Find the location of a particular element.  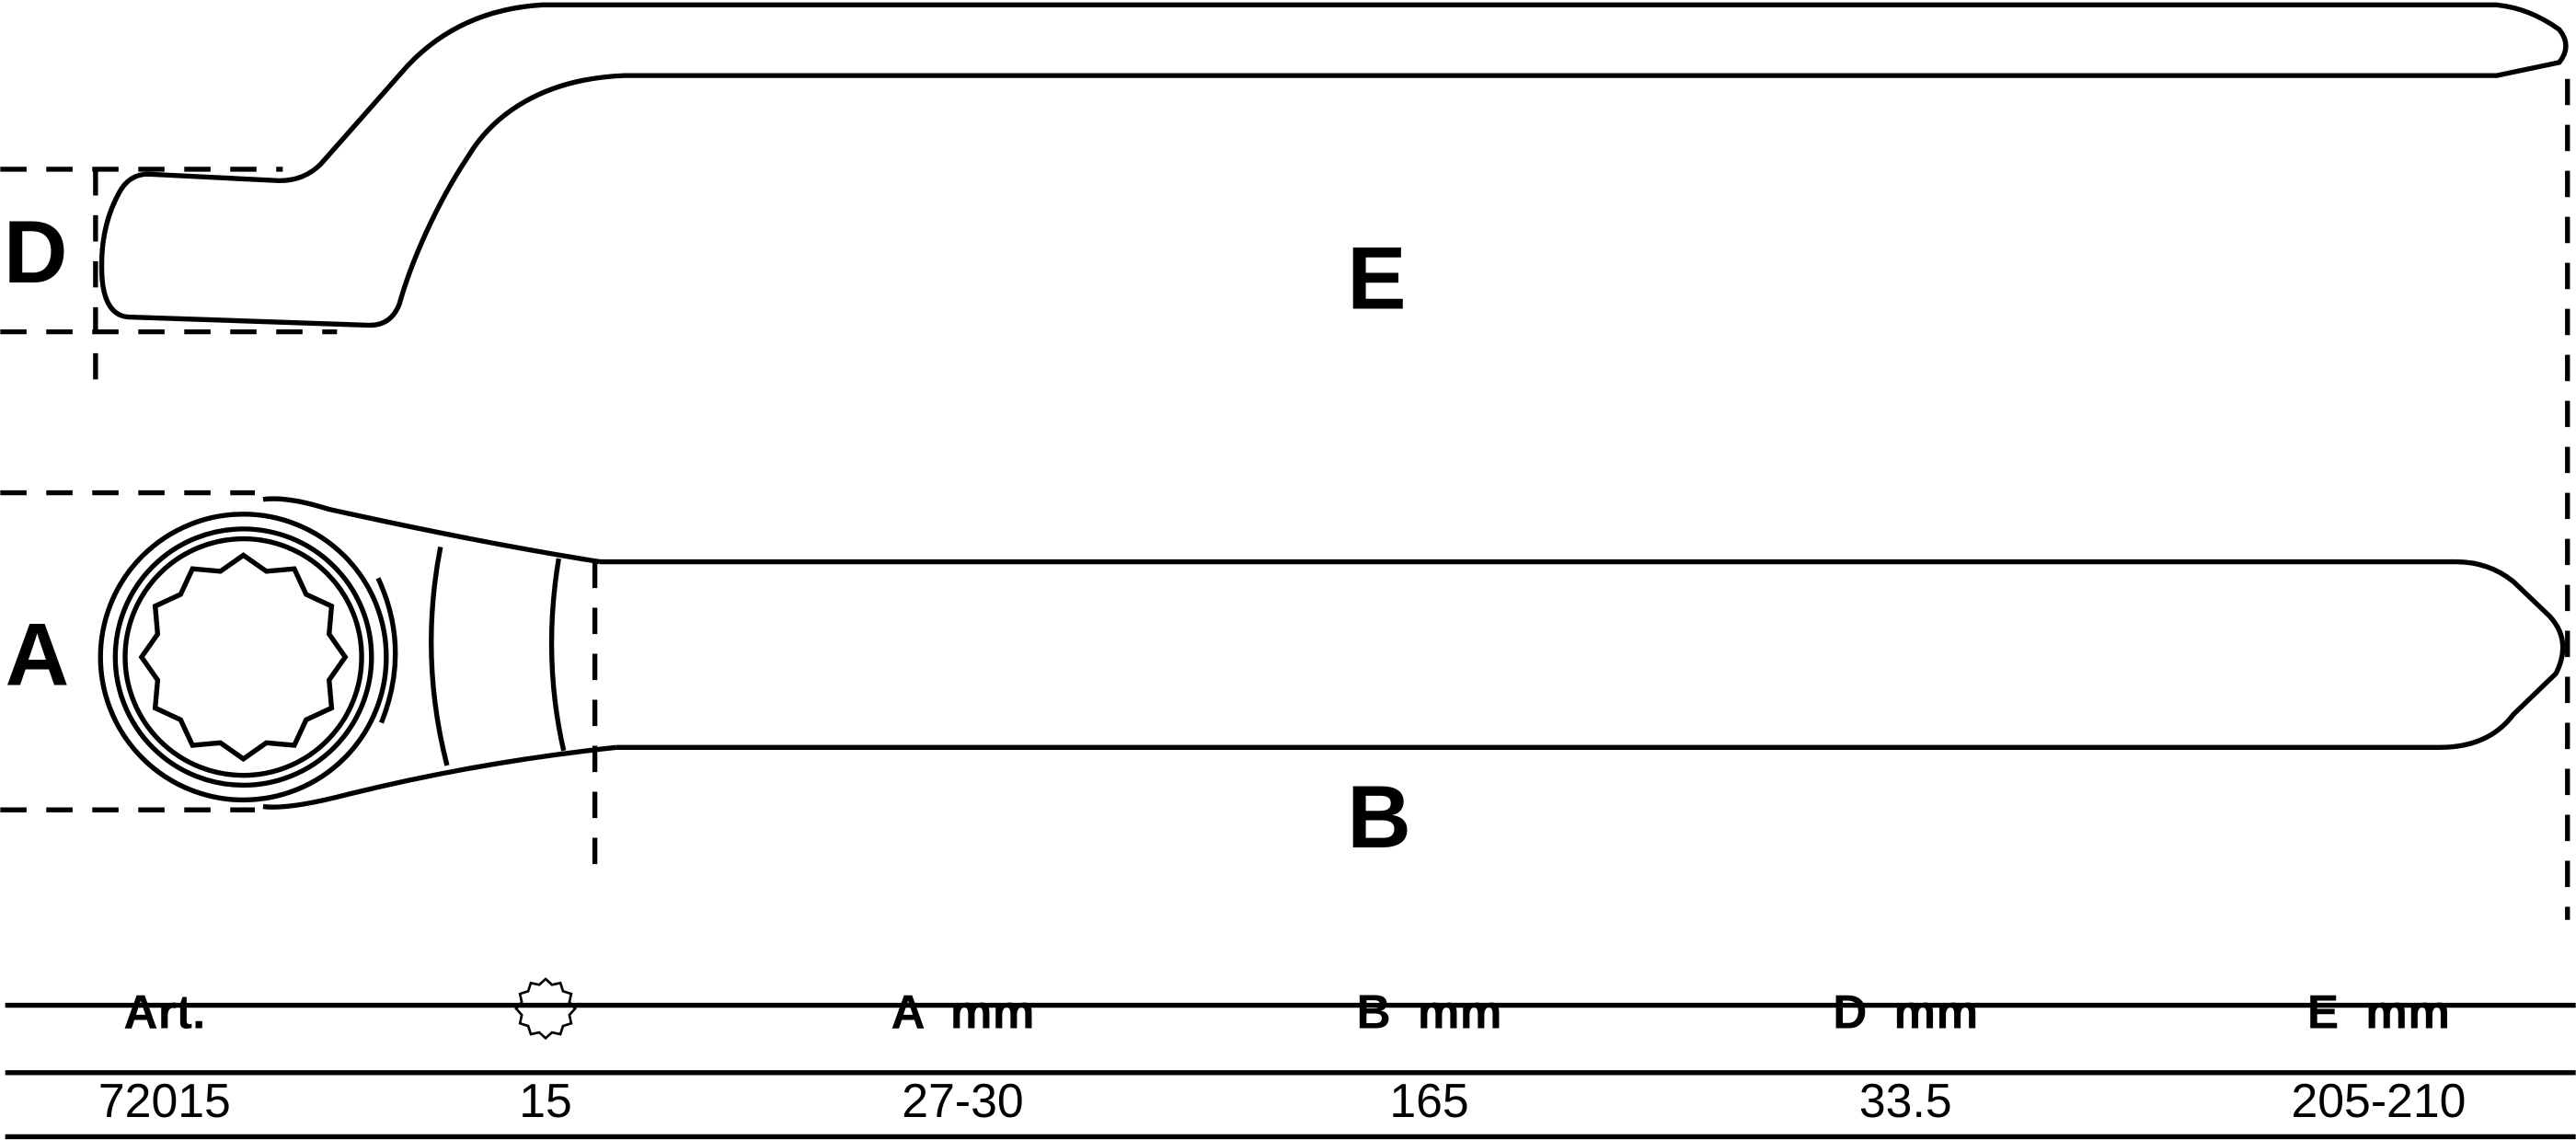

cell-e: 205-210 is located at coordinates (2378, 1100).